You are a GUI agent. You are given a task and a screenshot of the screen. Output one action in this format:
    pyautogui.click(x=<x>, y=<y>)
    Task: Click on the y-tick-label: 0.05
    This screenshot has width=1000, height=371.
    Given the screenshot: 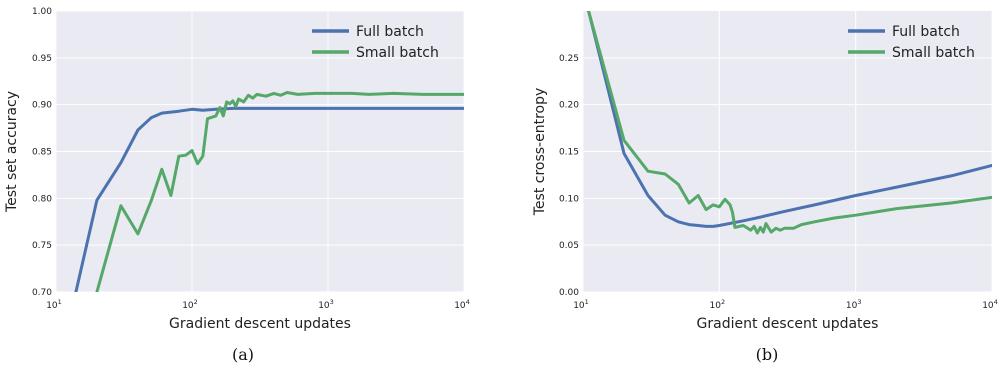 What is the action you would take?
    pyautogui.click(x=569, y=246)
    